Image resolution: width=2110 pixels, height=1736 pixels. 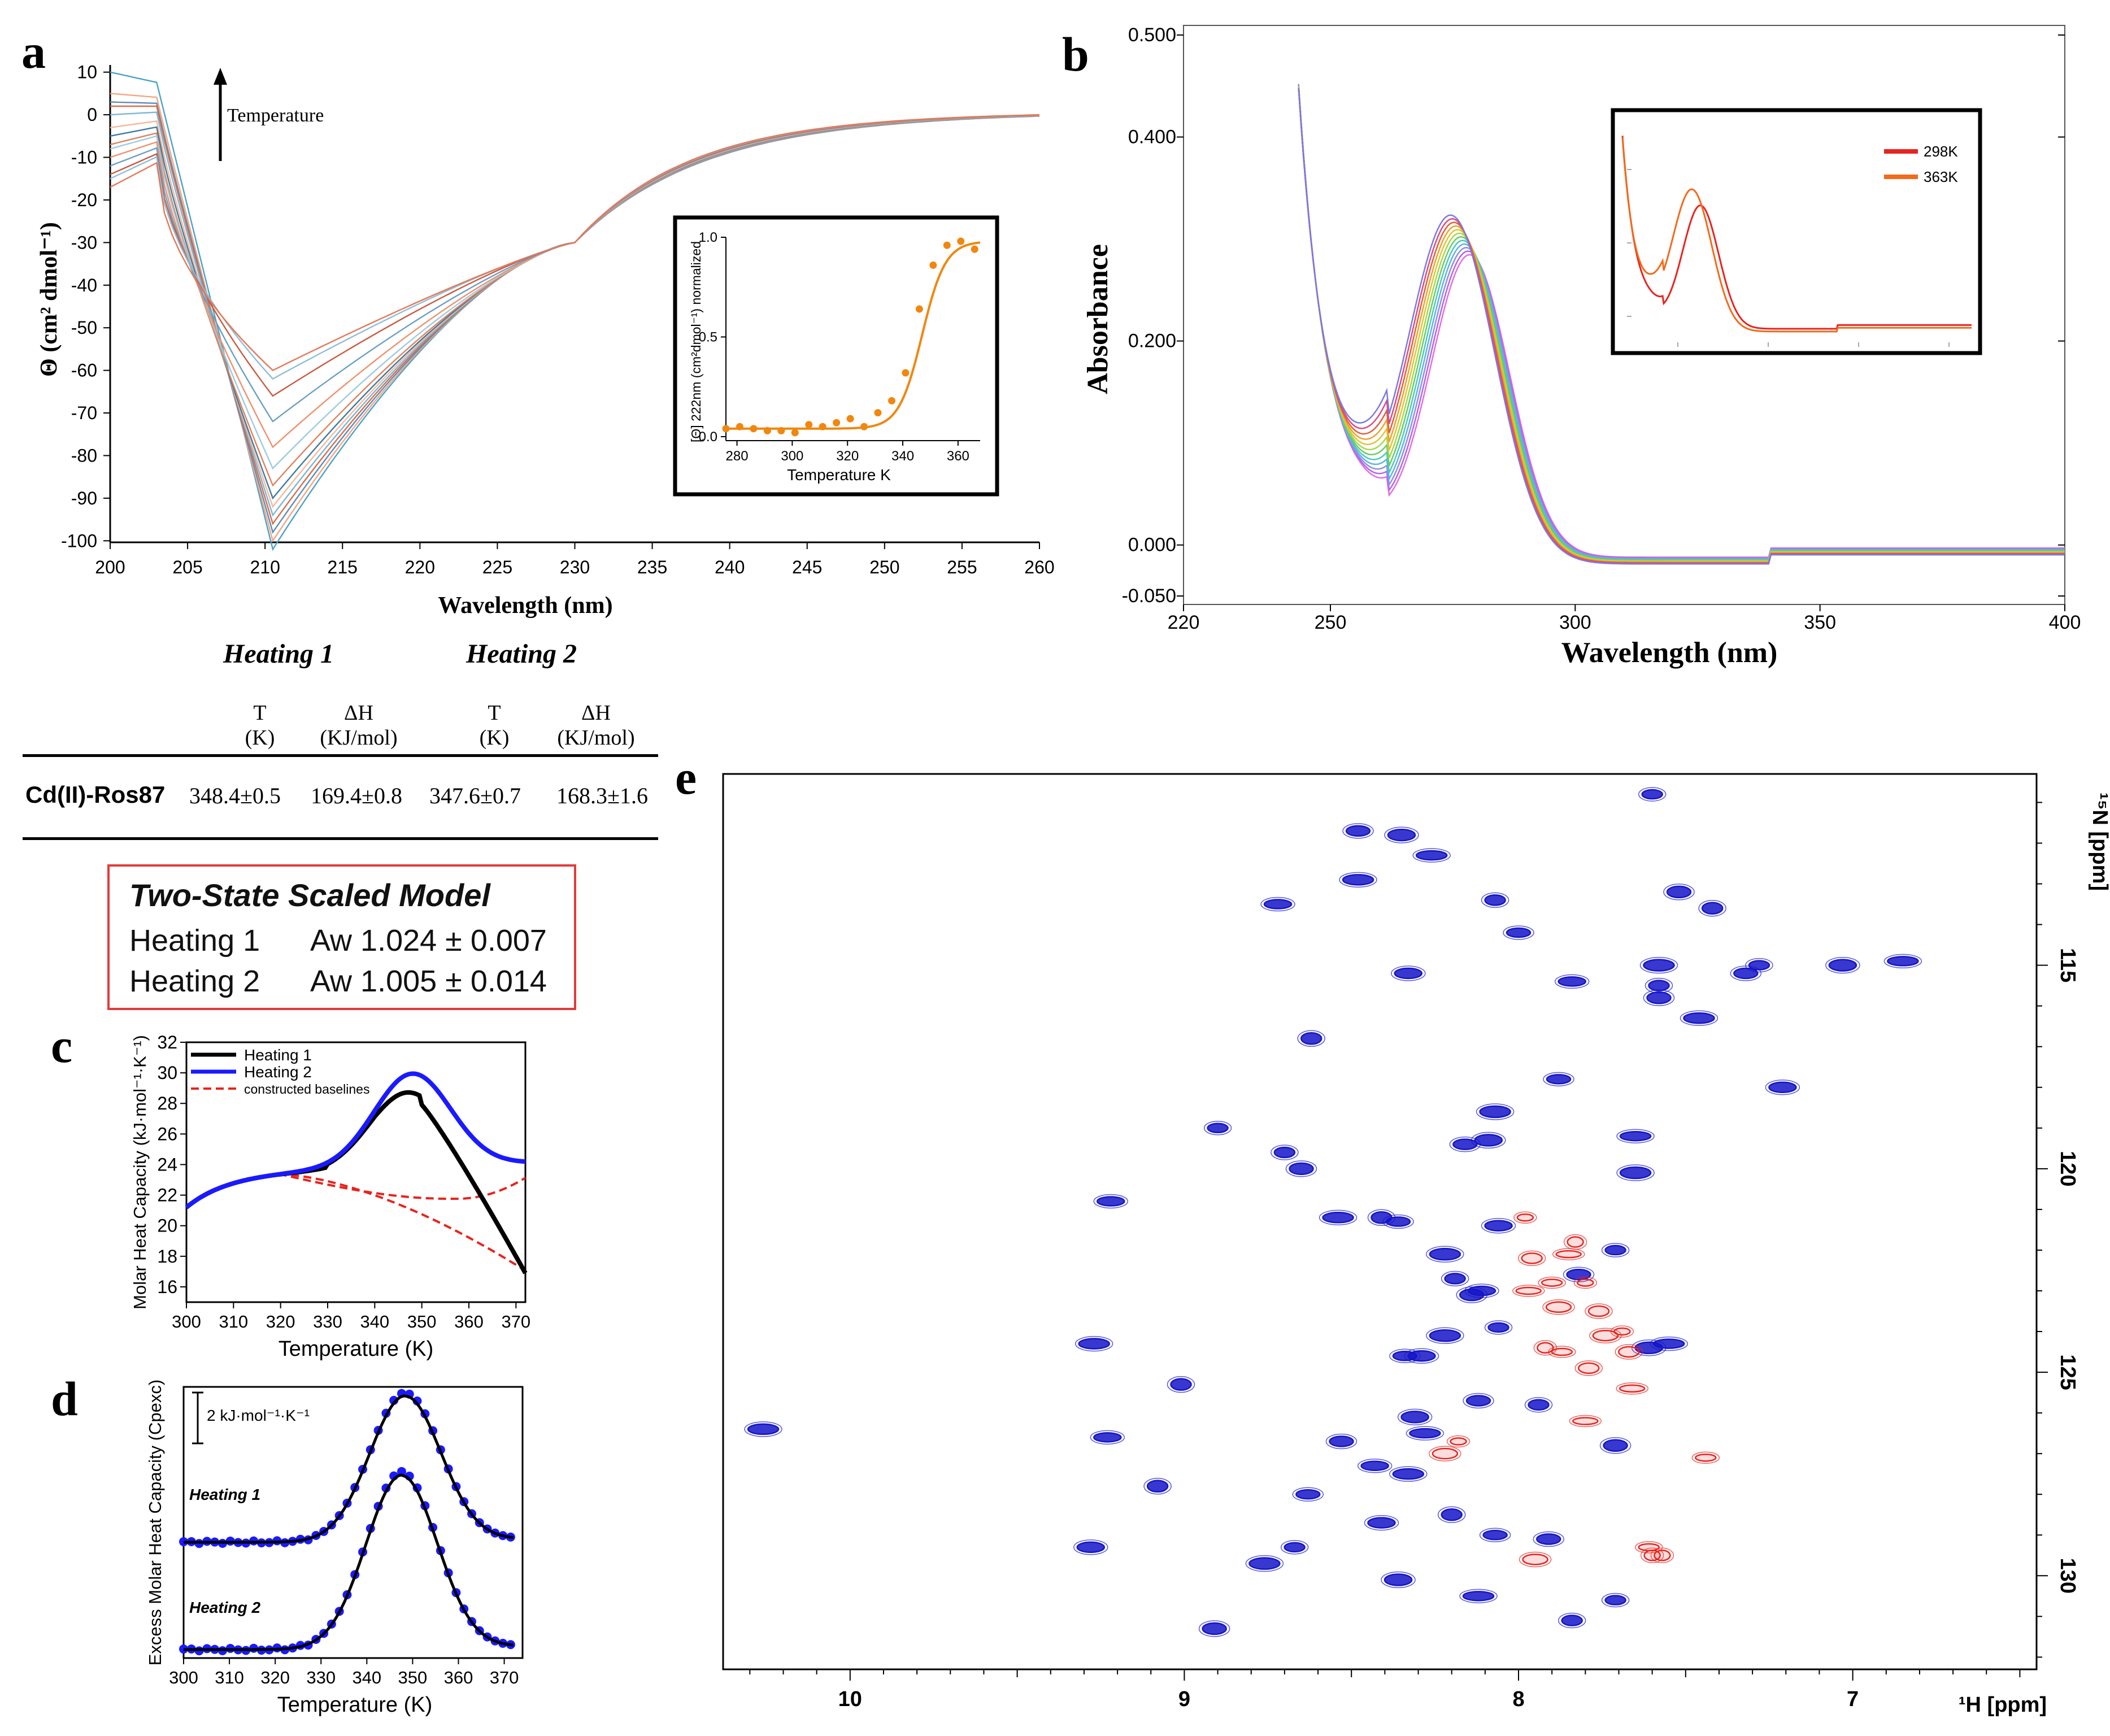 I want to click on x-tick-label: 310, so click(x=234, y=1322).